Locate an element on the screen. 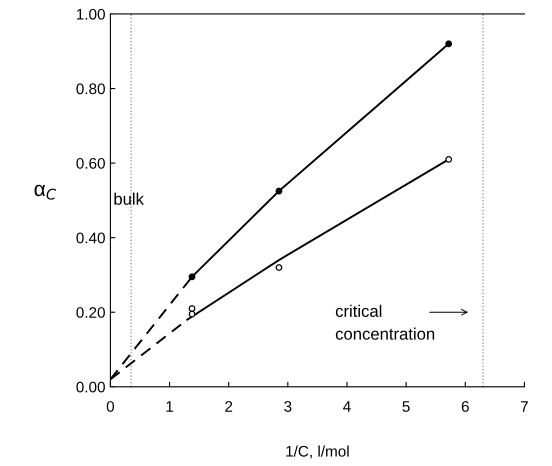  y-tick-label: 0.20 is located at coordinates (90, 312).